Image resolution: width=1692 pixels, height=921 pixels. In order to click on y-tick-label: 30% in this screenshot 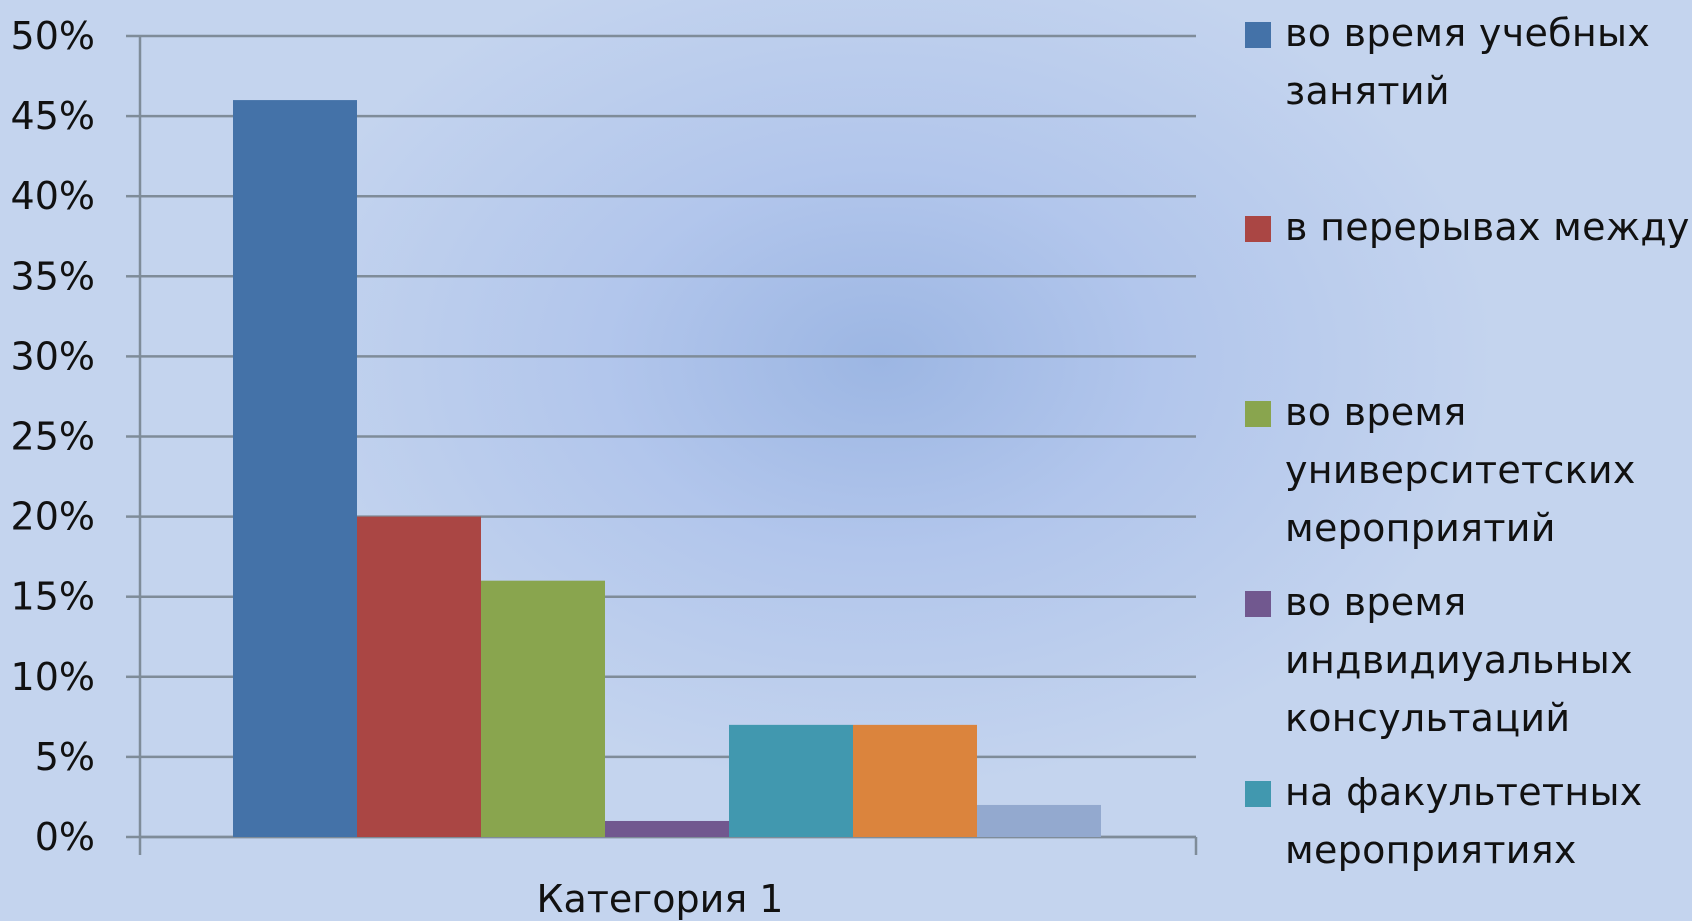, I will do `click(53, 356)`.